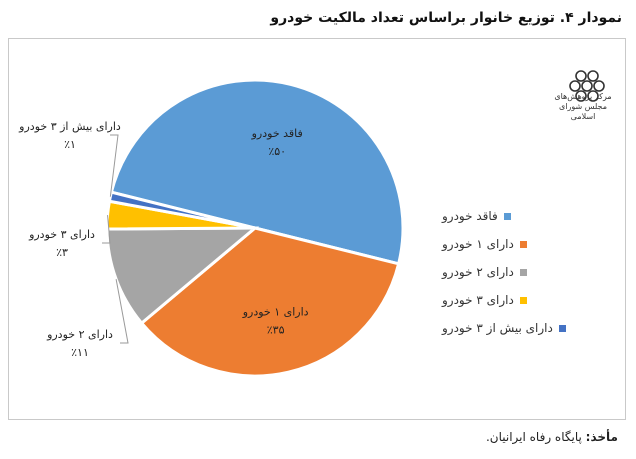 The image size is (636, 459). Describe the element at coordinates (583, 111) in the screenshot. I see `logo-text-line: مجلس شورای اسلامی` at that location.